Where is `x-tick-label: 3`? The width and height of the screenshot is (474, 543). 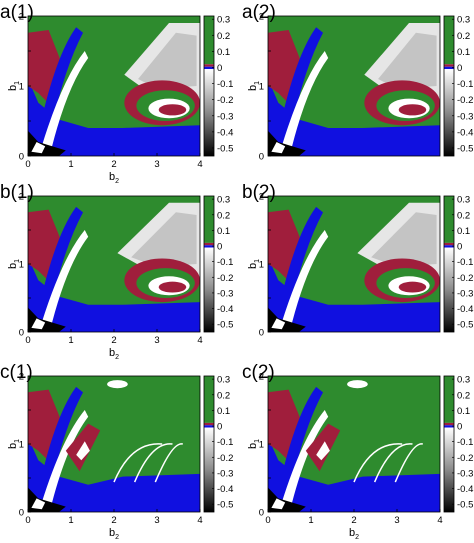 x-tick-label: 3 is located at coordinates (156, 340).